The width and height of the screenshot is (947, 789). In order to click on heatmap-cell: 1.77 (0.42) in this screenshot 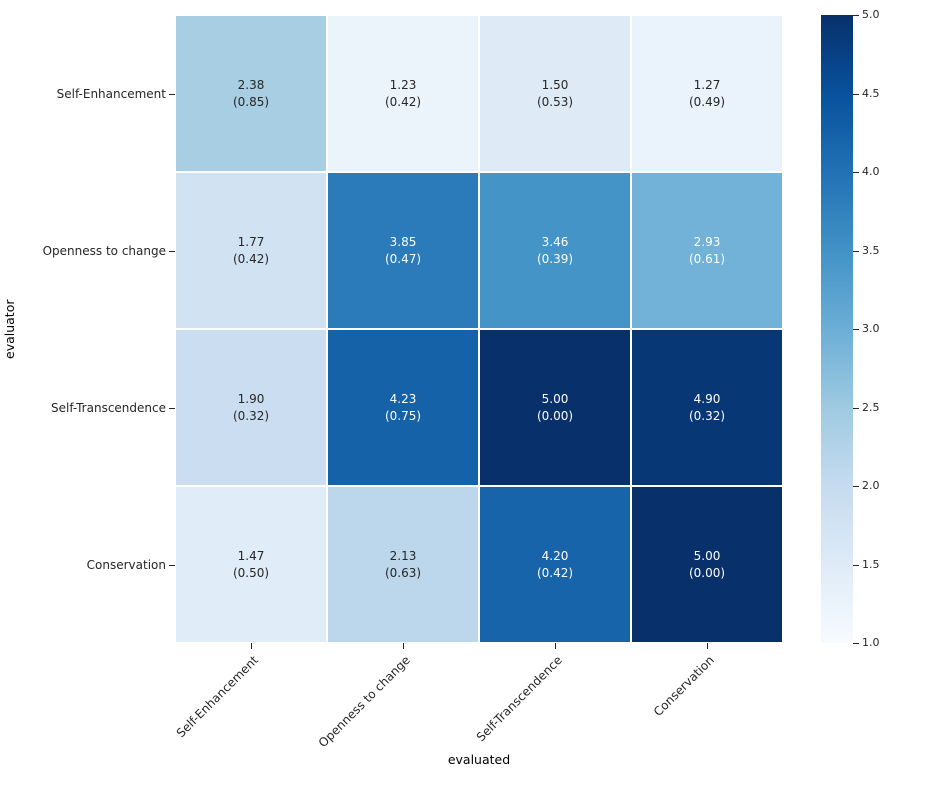, I will do `click(251, 250)`.